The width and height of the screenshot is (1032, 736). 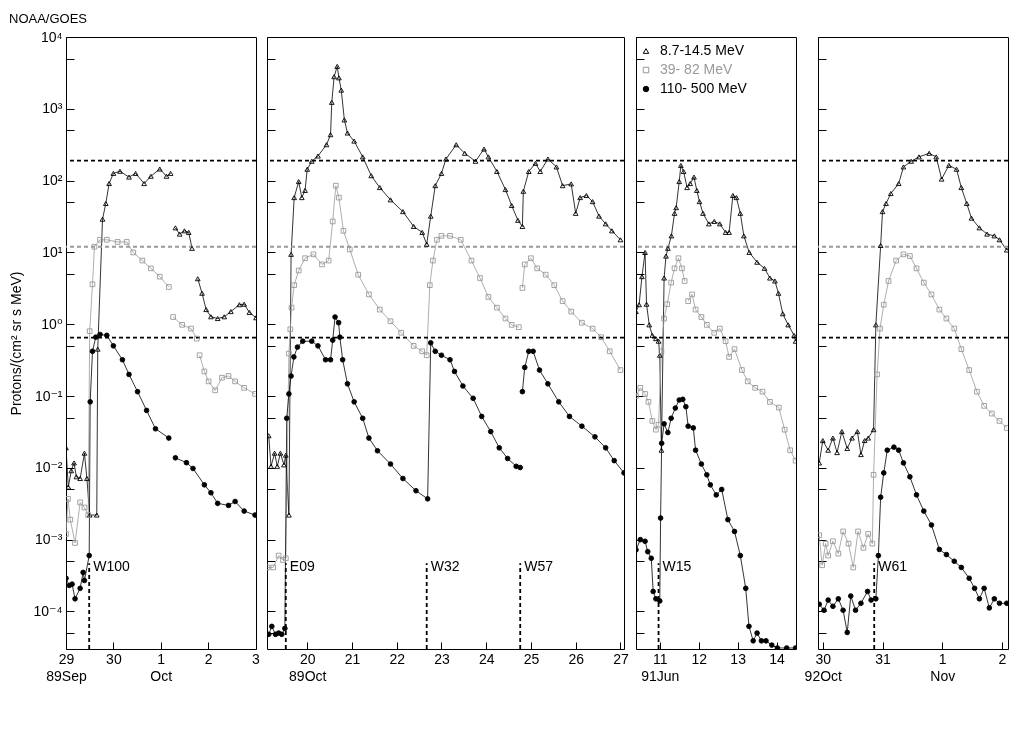 What do you see at coordinates (48, 395) in the screenshot?
I see `y-tick-label: 10⁻¹` at bounding box center [48, 395].